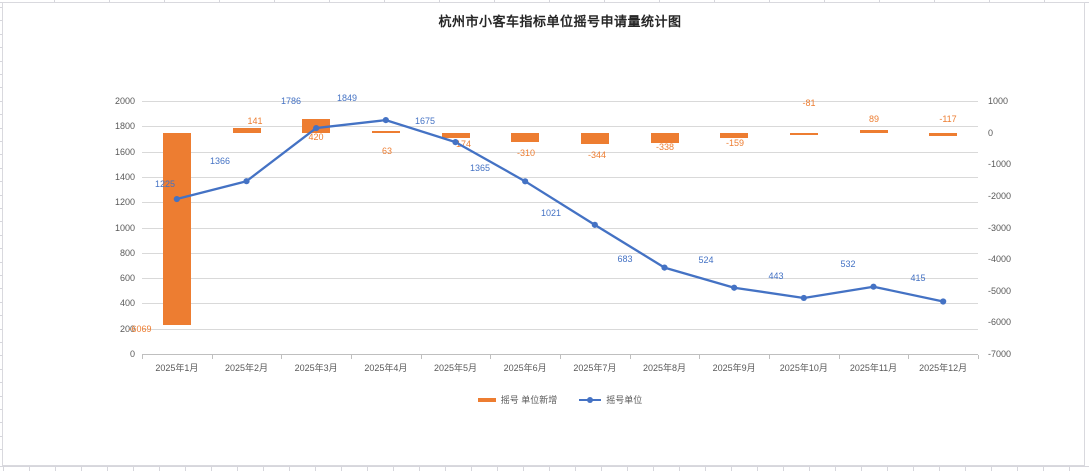 The height and width of the screenshot is (471, 1089). Describe the element at coordinates (529, 400) in the screenshot. I see `legend-bar-label: 摇号 单位新增` at that location.